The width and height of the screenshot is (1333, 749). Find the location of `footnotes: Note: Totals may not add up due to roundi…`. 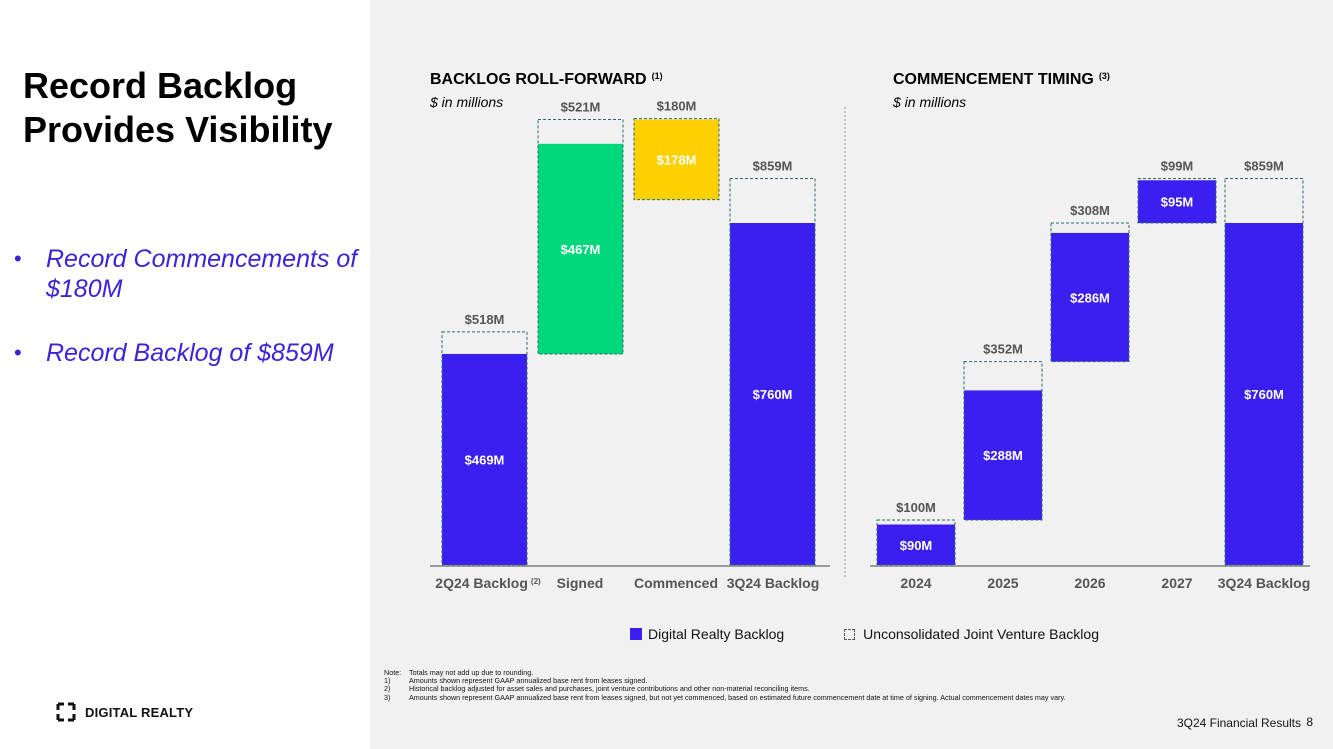

footnotes: Note: Totals may not add up due to roundi… is located at coordinates (824, 685).